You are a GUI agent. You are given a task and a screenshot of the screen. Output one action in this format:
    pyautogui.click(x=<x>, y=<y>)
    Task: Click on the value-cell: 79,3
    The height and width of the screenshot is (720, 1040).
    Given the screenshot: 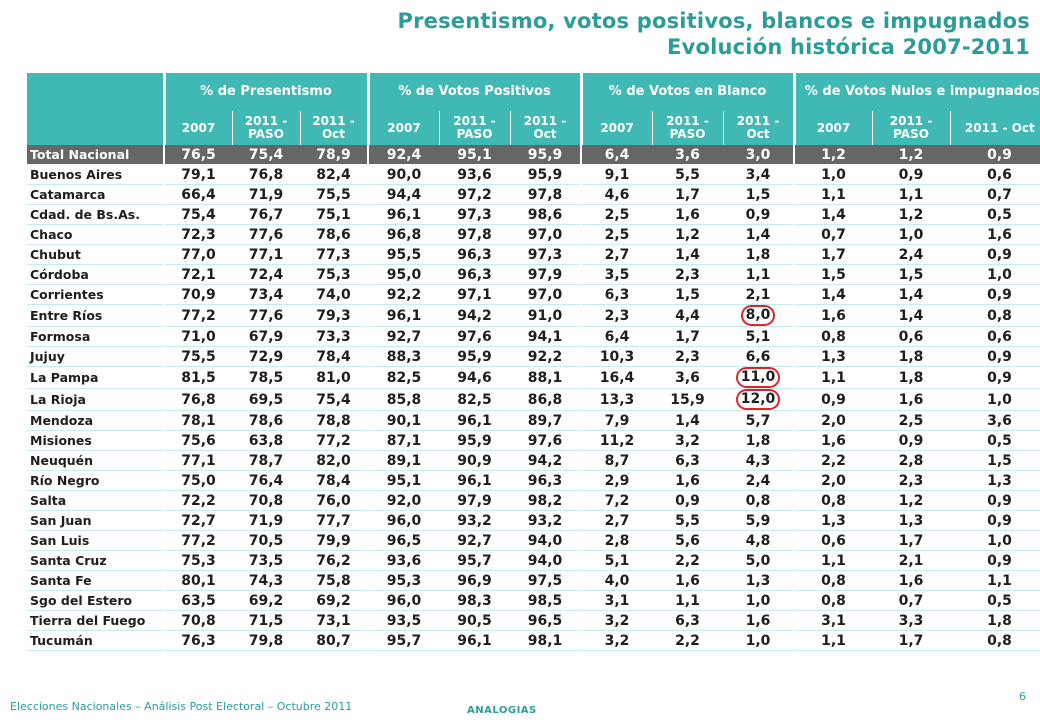 What is the action you would take?
    pyautogui.click(x=334, y=315)
    